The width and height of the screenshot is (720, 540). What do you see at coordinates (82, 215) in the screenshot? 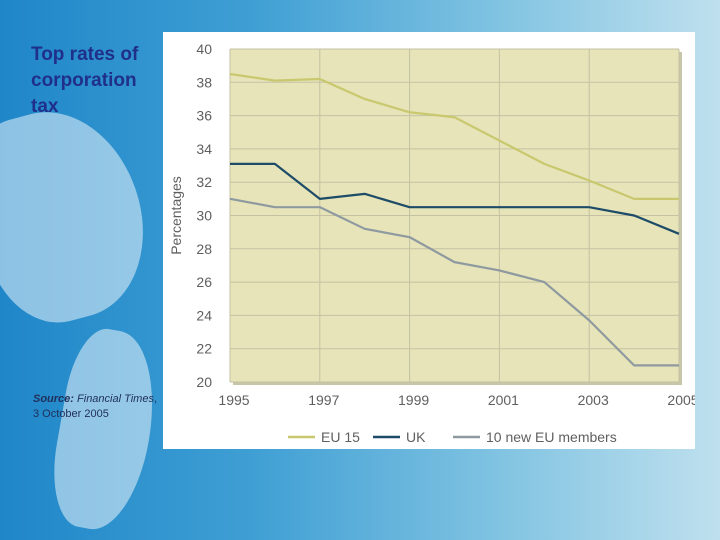
I see `map-continent-north-america` at bounding box center [82, 215].